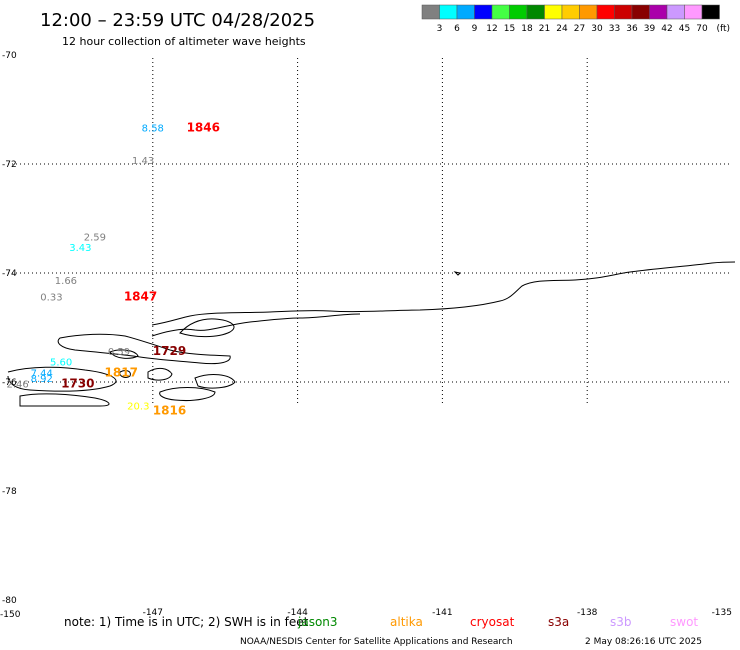 The width and height of the screenshot is (740, 650). I want to click on color-scale-label: 21, so click(544, 29).